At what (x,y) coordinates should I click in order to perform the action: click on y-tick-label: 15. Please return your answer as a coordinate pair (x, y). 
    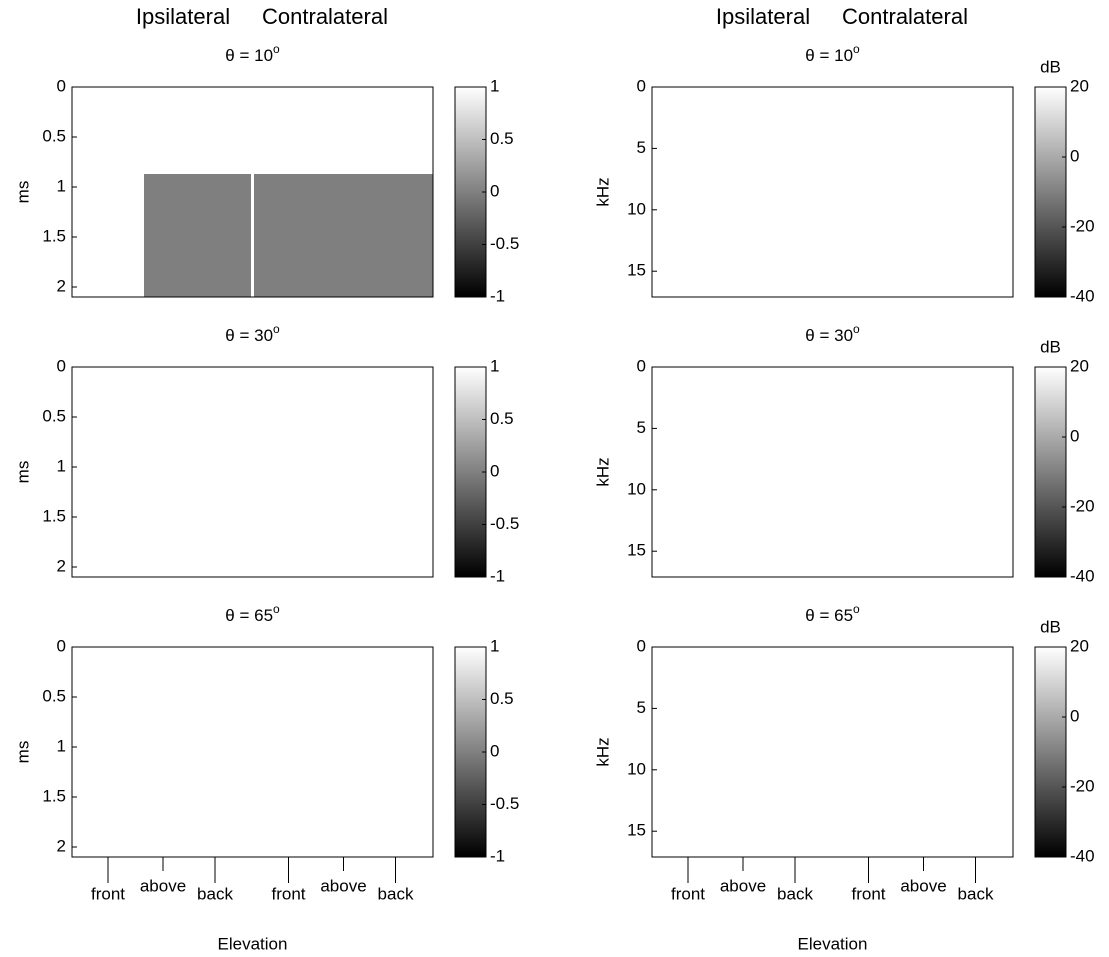
    Looking at the image, I should click on (636, 830).